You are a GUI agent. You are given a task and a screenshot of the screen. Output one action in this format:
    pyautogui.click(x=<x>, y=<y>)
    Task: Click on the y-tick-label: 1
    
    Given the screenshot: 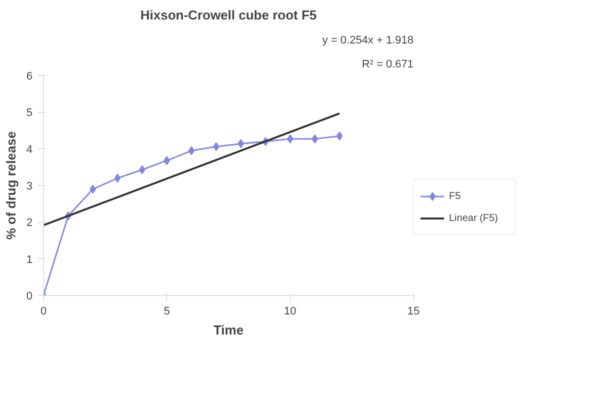 What is the action you would take?
    pyautogui.click(x=29, y=260)
    